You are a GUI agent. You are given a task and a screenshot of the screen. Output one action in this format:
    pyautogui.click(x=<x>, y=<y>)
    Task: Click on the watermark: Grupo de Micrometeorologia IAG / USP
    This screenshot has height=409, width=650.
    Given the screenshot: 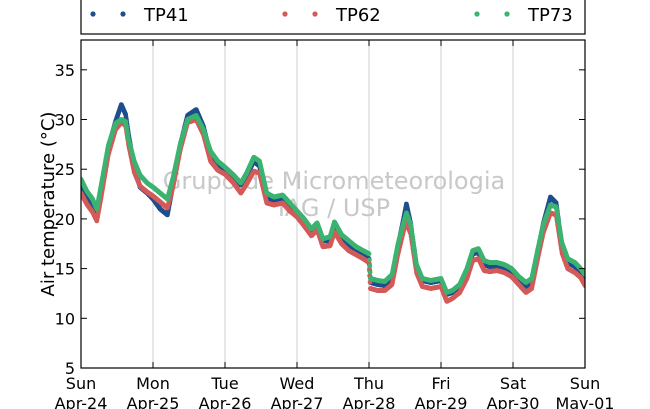 What is the action you would take?
    pyautogui.click(x=334, y=194)
    